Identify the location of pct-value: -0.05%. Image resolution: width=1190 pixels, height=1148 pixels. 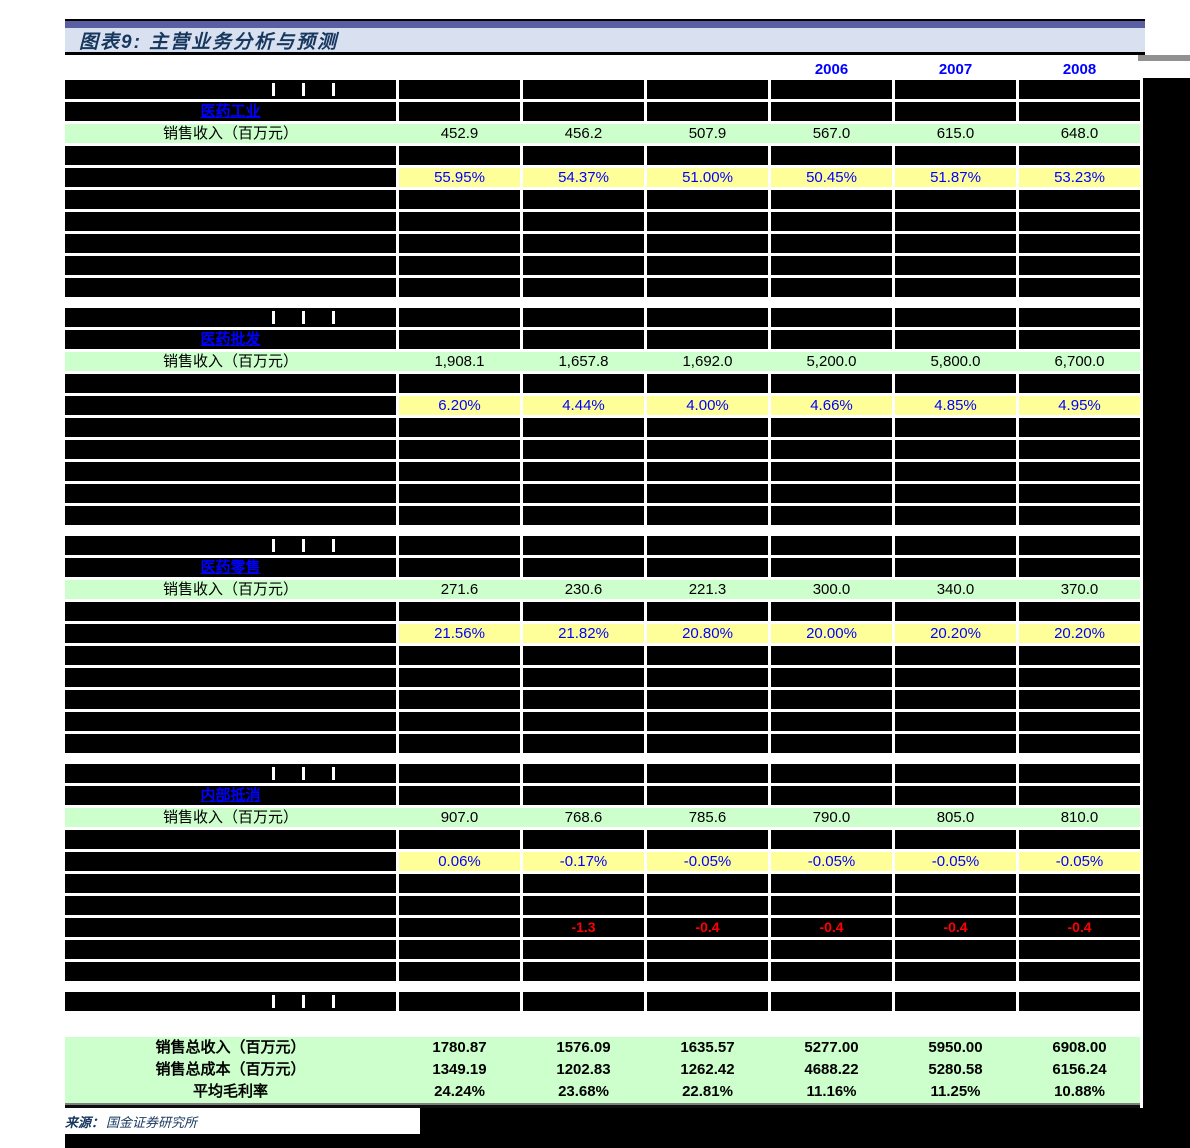
(707, 861).